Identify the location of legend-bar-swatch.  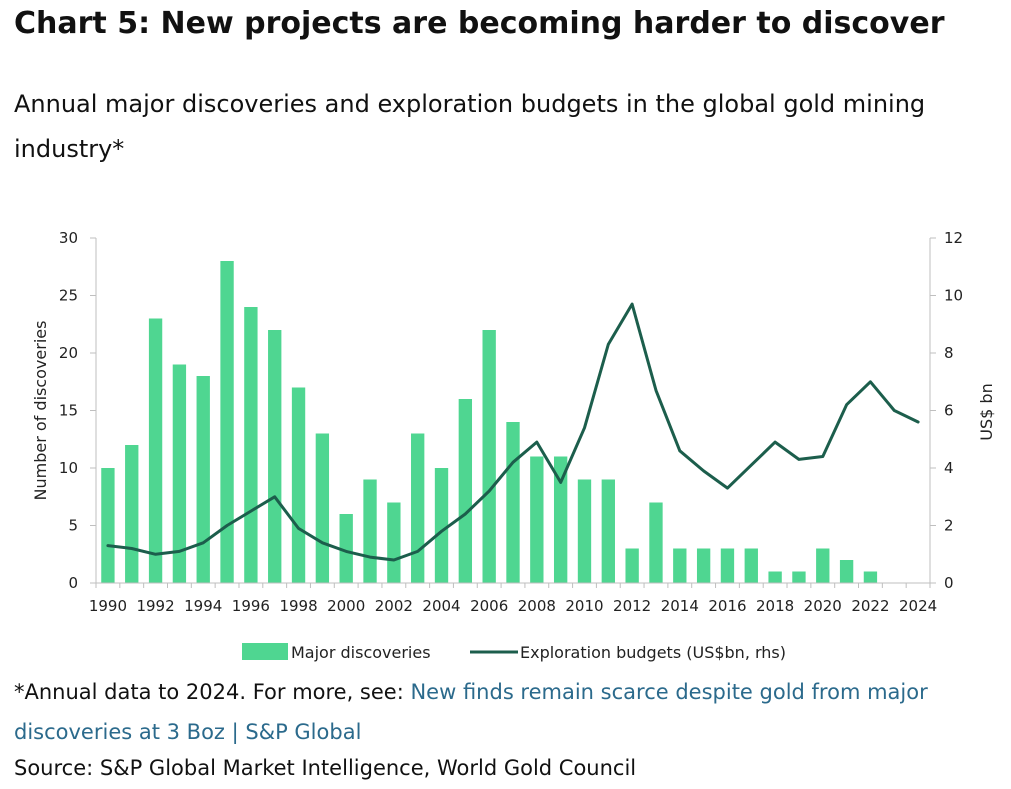
(265, 651).